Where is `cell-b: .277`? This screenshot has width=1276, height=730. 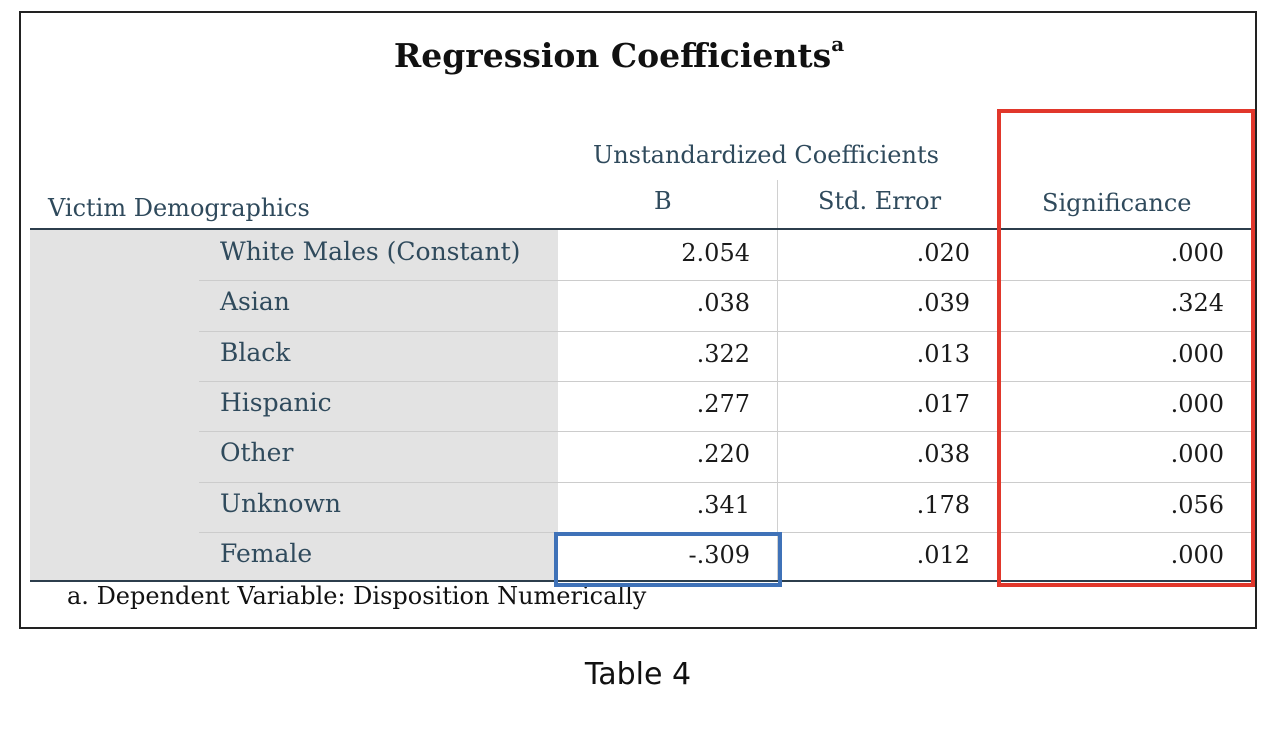 cell-b: .277 is located at coordinates (723, 404).